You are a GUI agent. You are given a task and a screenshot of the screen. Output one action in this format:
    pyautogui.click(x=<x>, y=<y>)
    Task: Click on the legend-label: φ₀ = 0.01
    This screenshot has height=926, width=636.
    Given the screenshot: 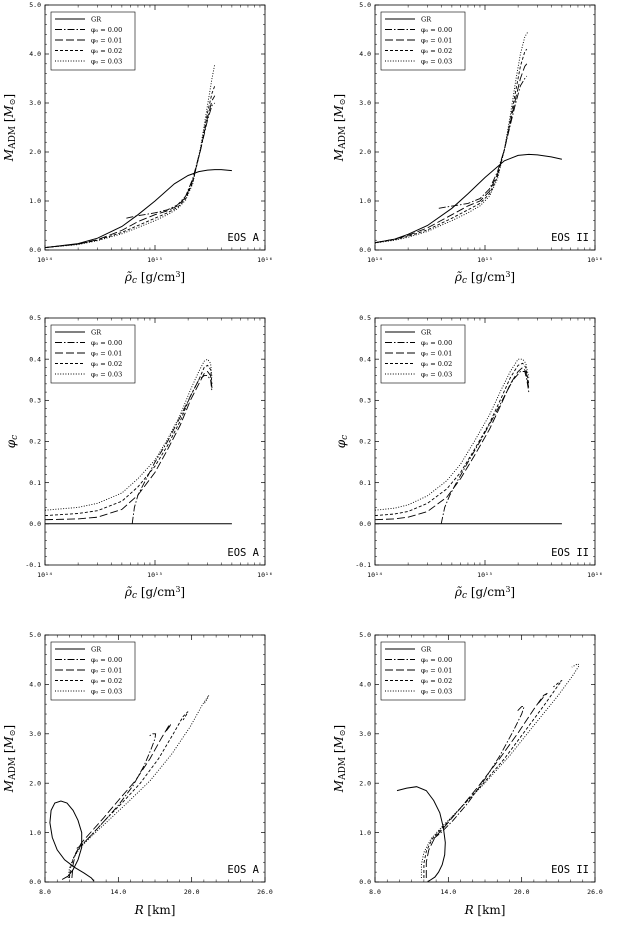 What is the action you would take?
    pyautogui.click(x=106, y=670)
    